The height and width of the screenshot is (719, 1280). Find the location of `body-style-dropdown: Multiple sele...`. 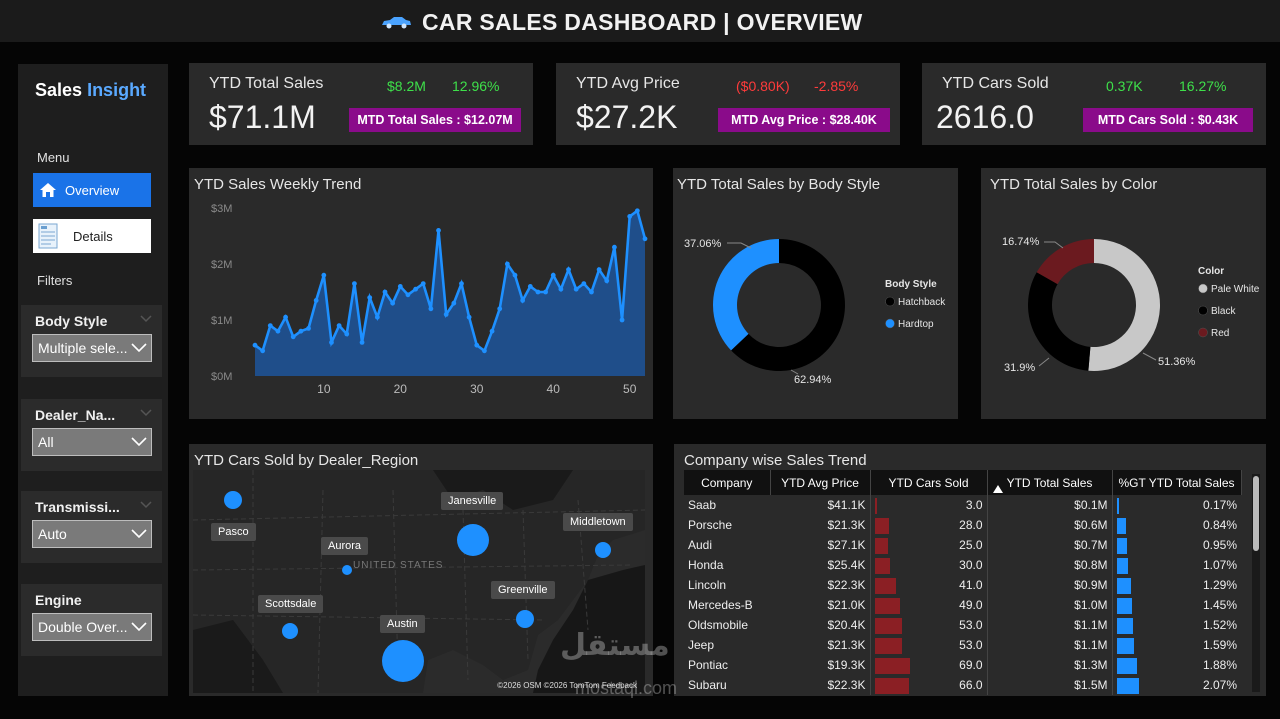

body-style-dropdown: Multiple sele... is located at coordinates (92, 348).